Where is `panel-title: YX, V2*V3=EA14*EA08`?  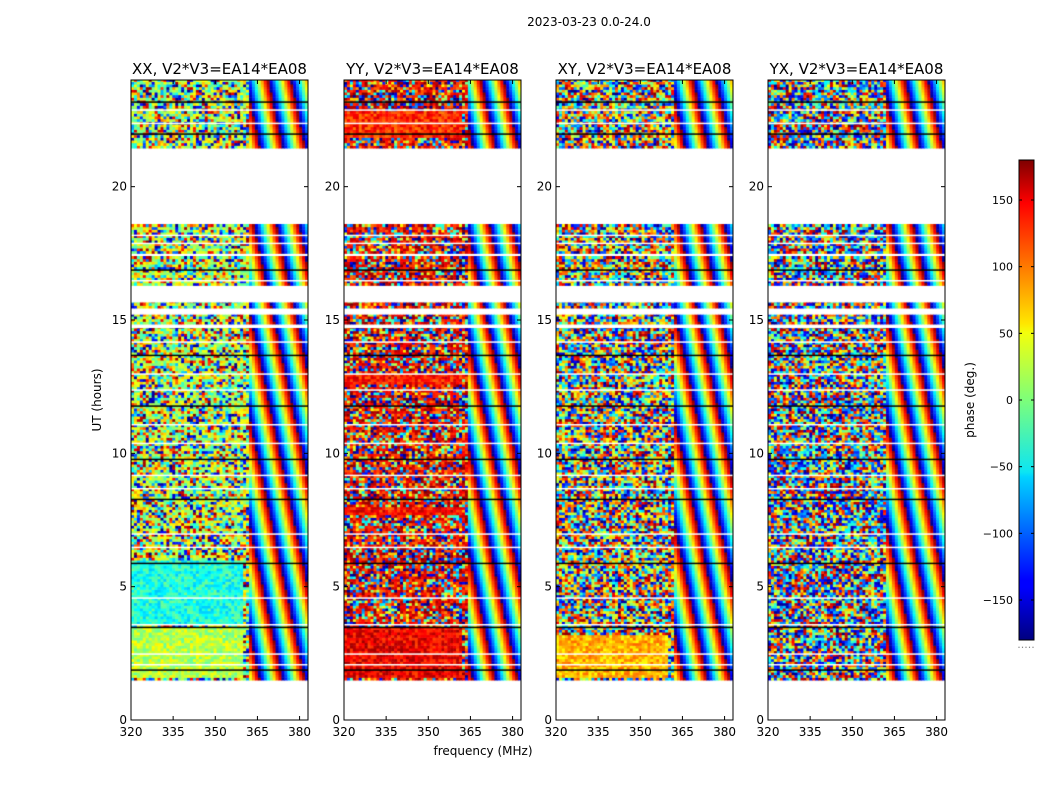 panel-title: YX, V2*V3=EA14*EA08 is located at coordinates (856, 69).